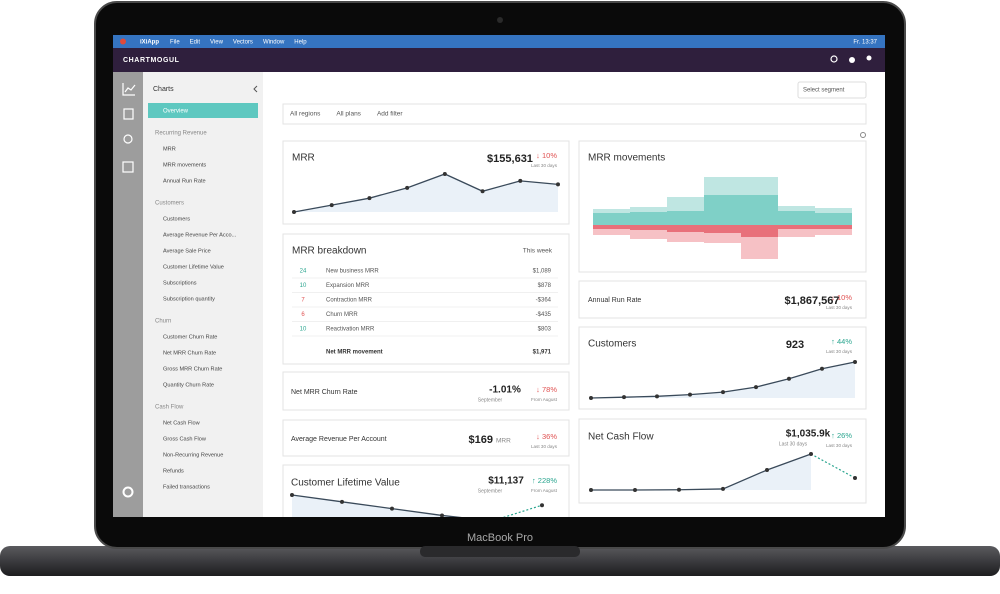 This screenshot has height=594, width=1000. I want to click on card-value: $11,137, so click(506, 481).